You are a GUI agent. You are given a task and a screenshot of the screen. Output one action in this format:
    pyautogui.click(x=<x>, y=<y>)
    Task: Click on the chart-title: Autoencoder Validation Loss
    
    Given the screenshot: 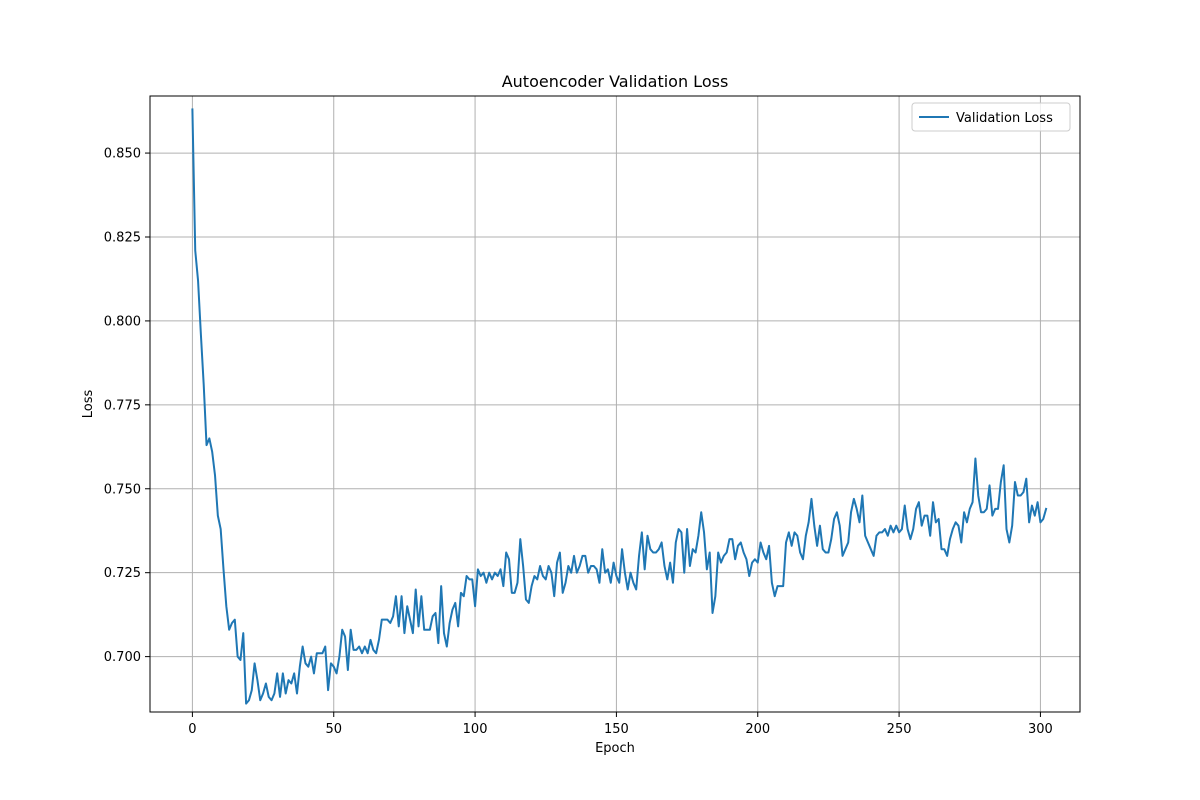 What is the action you would take?
    pyautogui.click(x=615, y=81)
    